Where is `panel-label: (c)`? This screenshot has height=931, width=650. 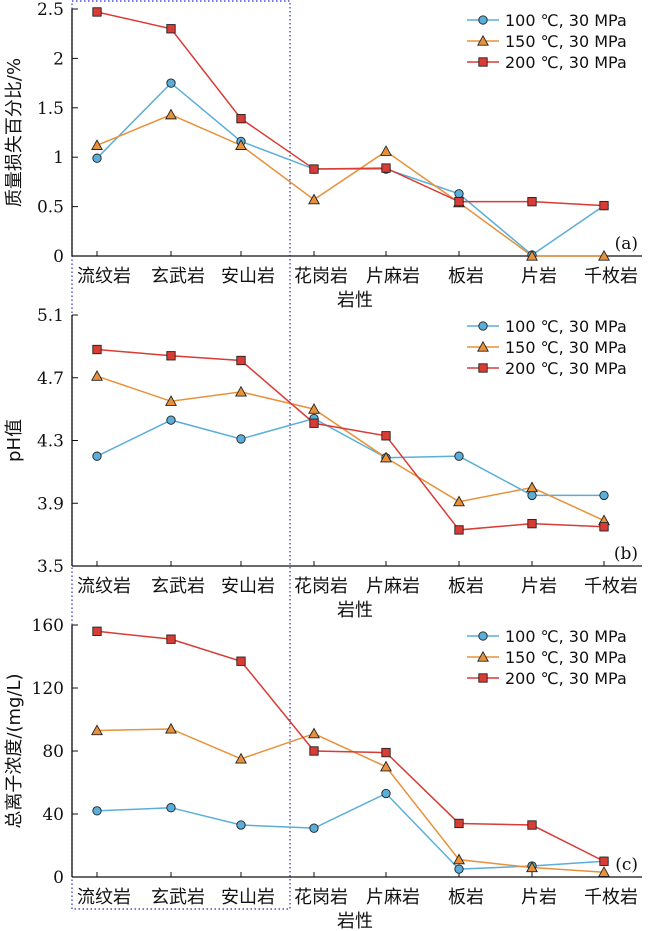
panel-label: (c) is located at coordinates (626, 865).